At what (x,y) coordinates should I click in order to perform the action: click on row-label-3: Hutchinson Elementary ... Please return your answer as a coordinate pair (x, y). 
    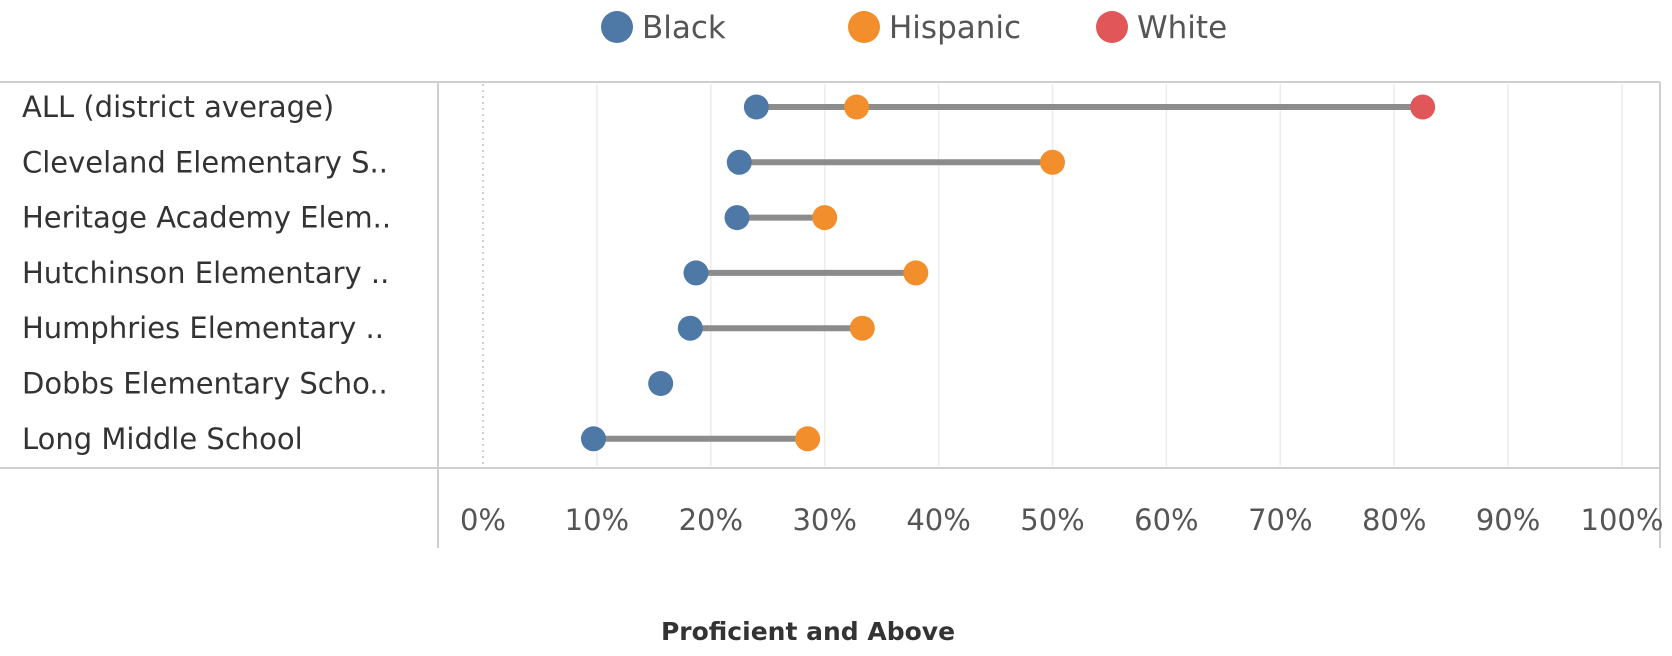
    Looking at the image, I should click on (205, 273).